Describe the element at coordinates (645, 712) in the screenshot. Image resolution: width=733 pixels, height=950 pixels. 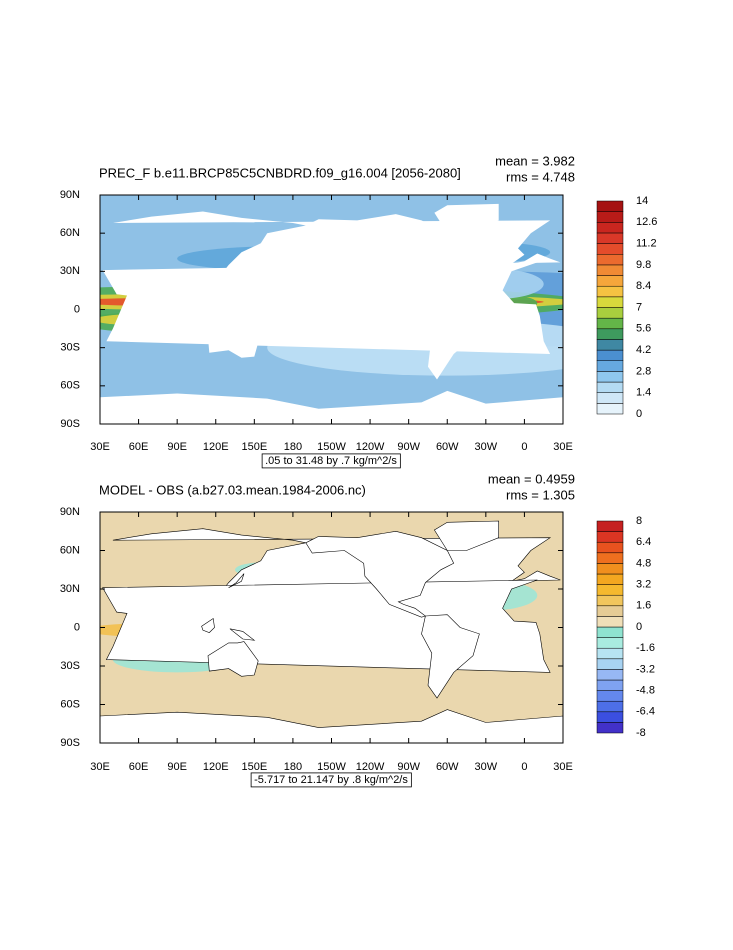
I see `colorbar-label: -6.4` at that location.